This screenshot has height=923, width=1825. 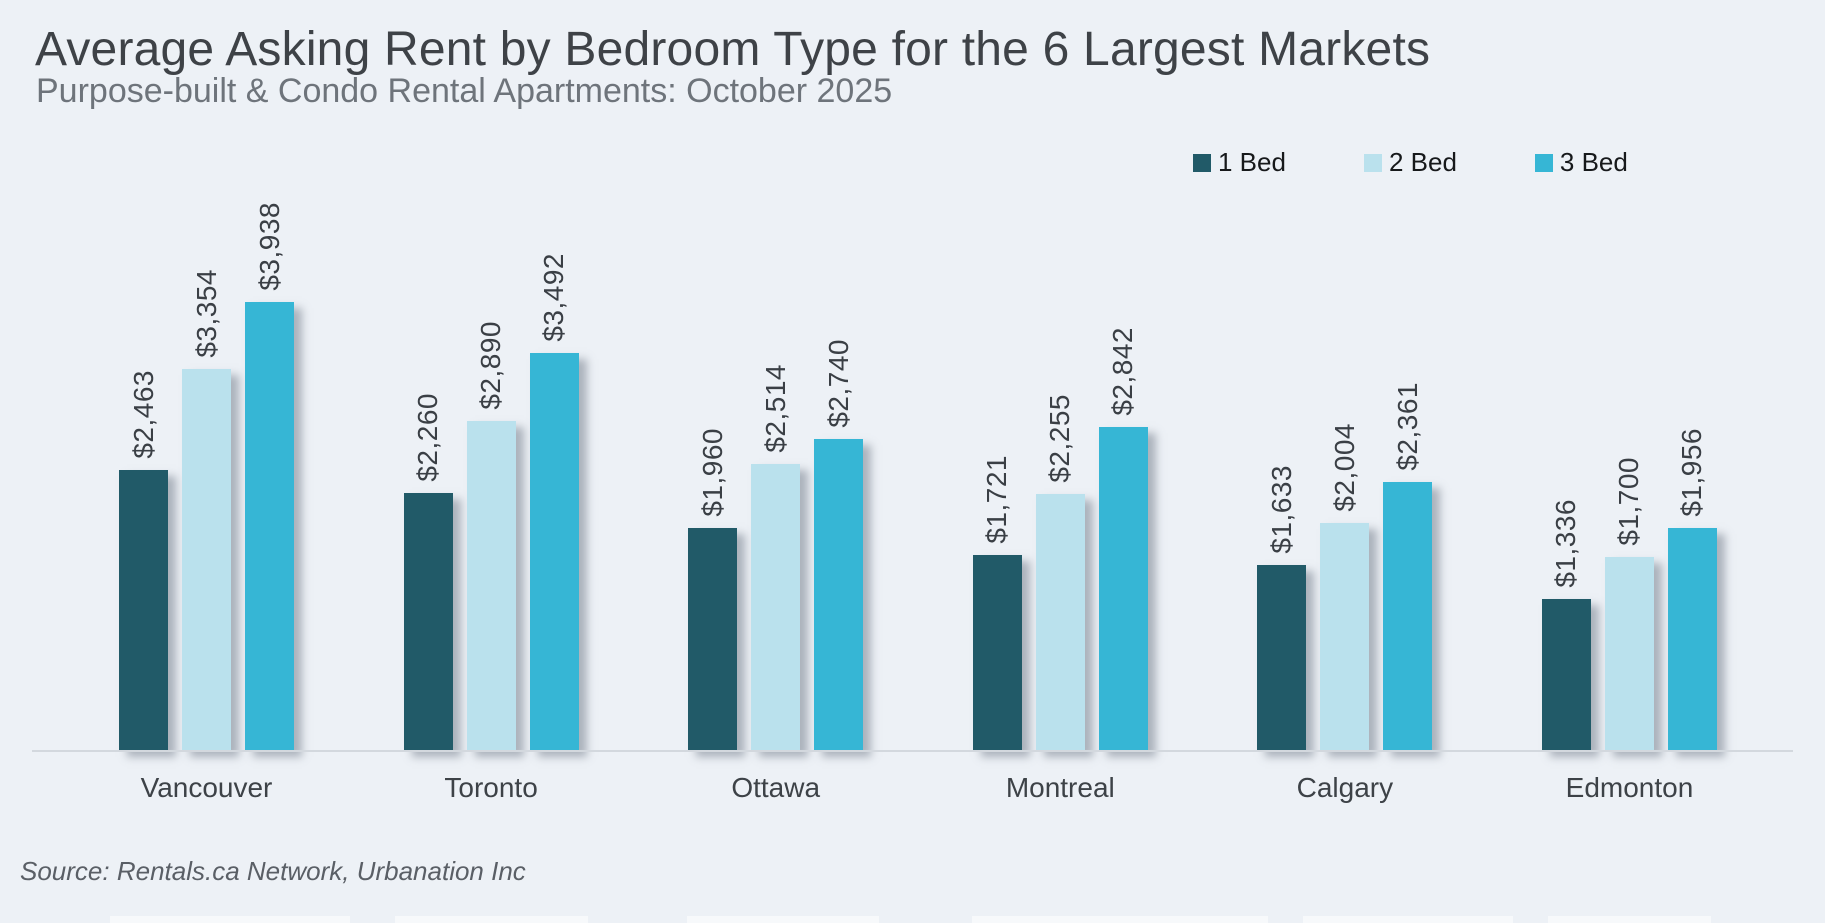 I want to click on x-axis-label: Toronto, so click(x=491, y=787).